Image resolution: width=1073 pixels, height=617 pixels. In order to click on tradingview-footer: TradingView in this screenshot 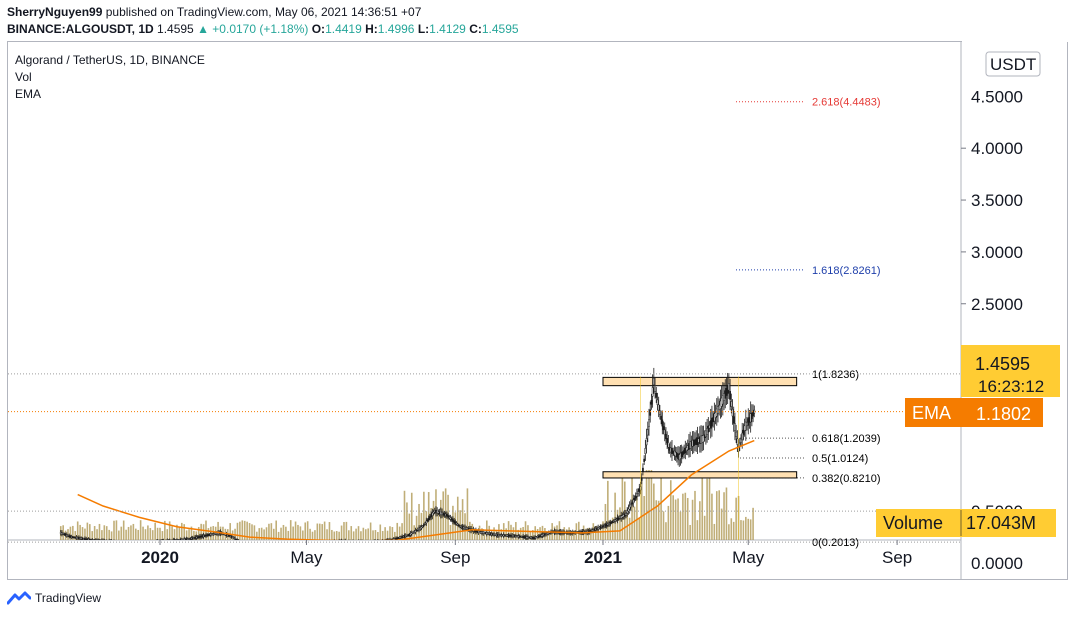, I will do `click(54, 598)`.